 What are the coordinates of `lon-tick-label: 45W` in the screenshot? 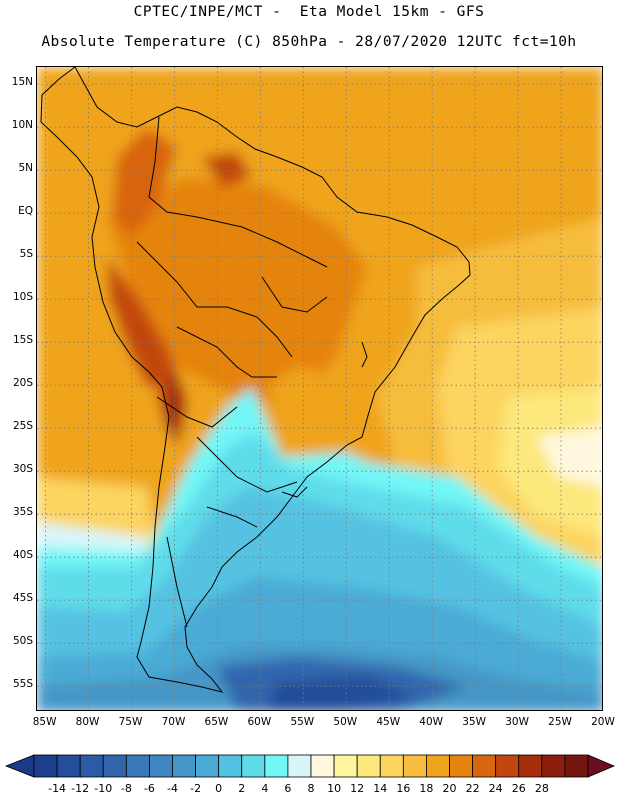 It's located at (388, 722).